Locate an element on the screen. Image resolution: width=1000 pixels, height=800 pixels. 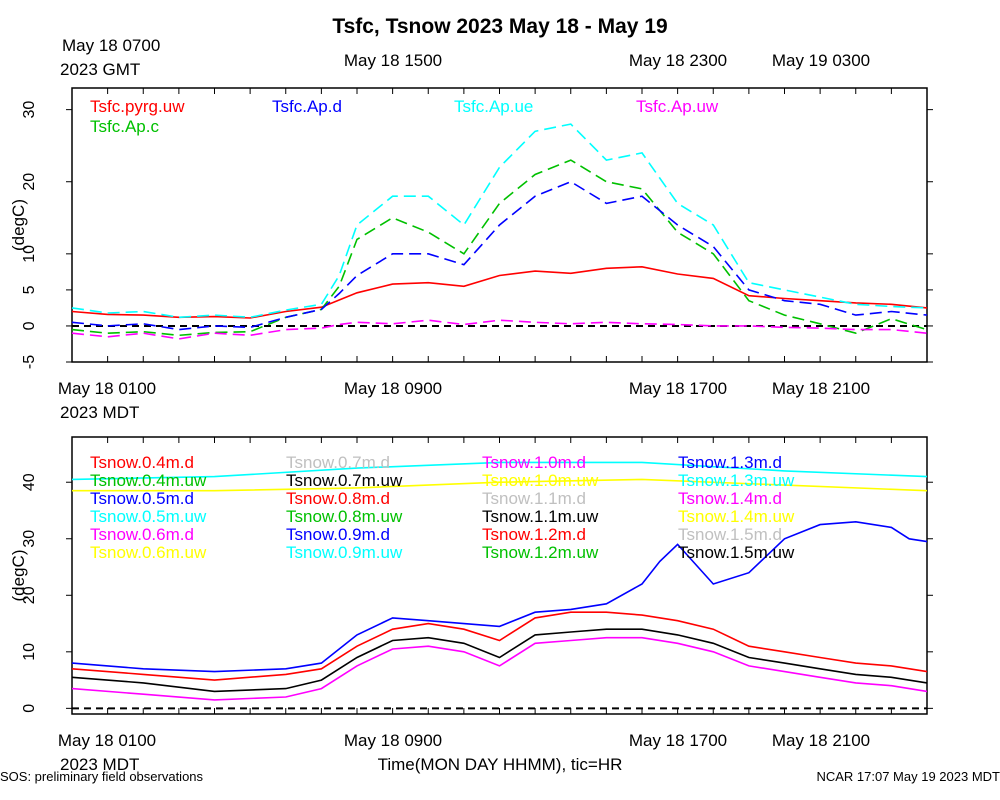
legend-entry-tsfc-ap-ue: Tsfc.Ap.ue is located at coordinates (493, 106).